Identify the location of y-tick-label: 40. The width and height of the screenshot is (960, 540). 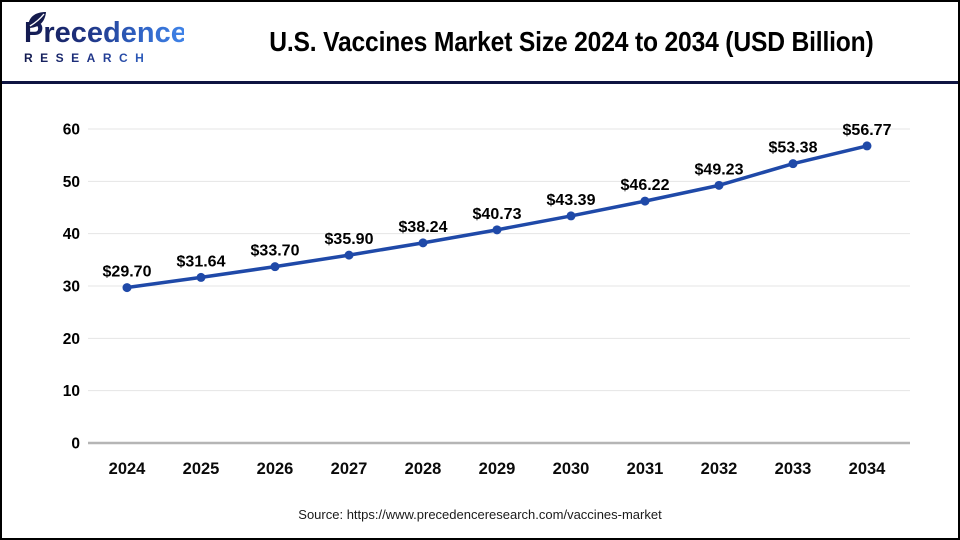
(71, 234).